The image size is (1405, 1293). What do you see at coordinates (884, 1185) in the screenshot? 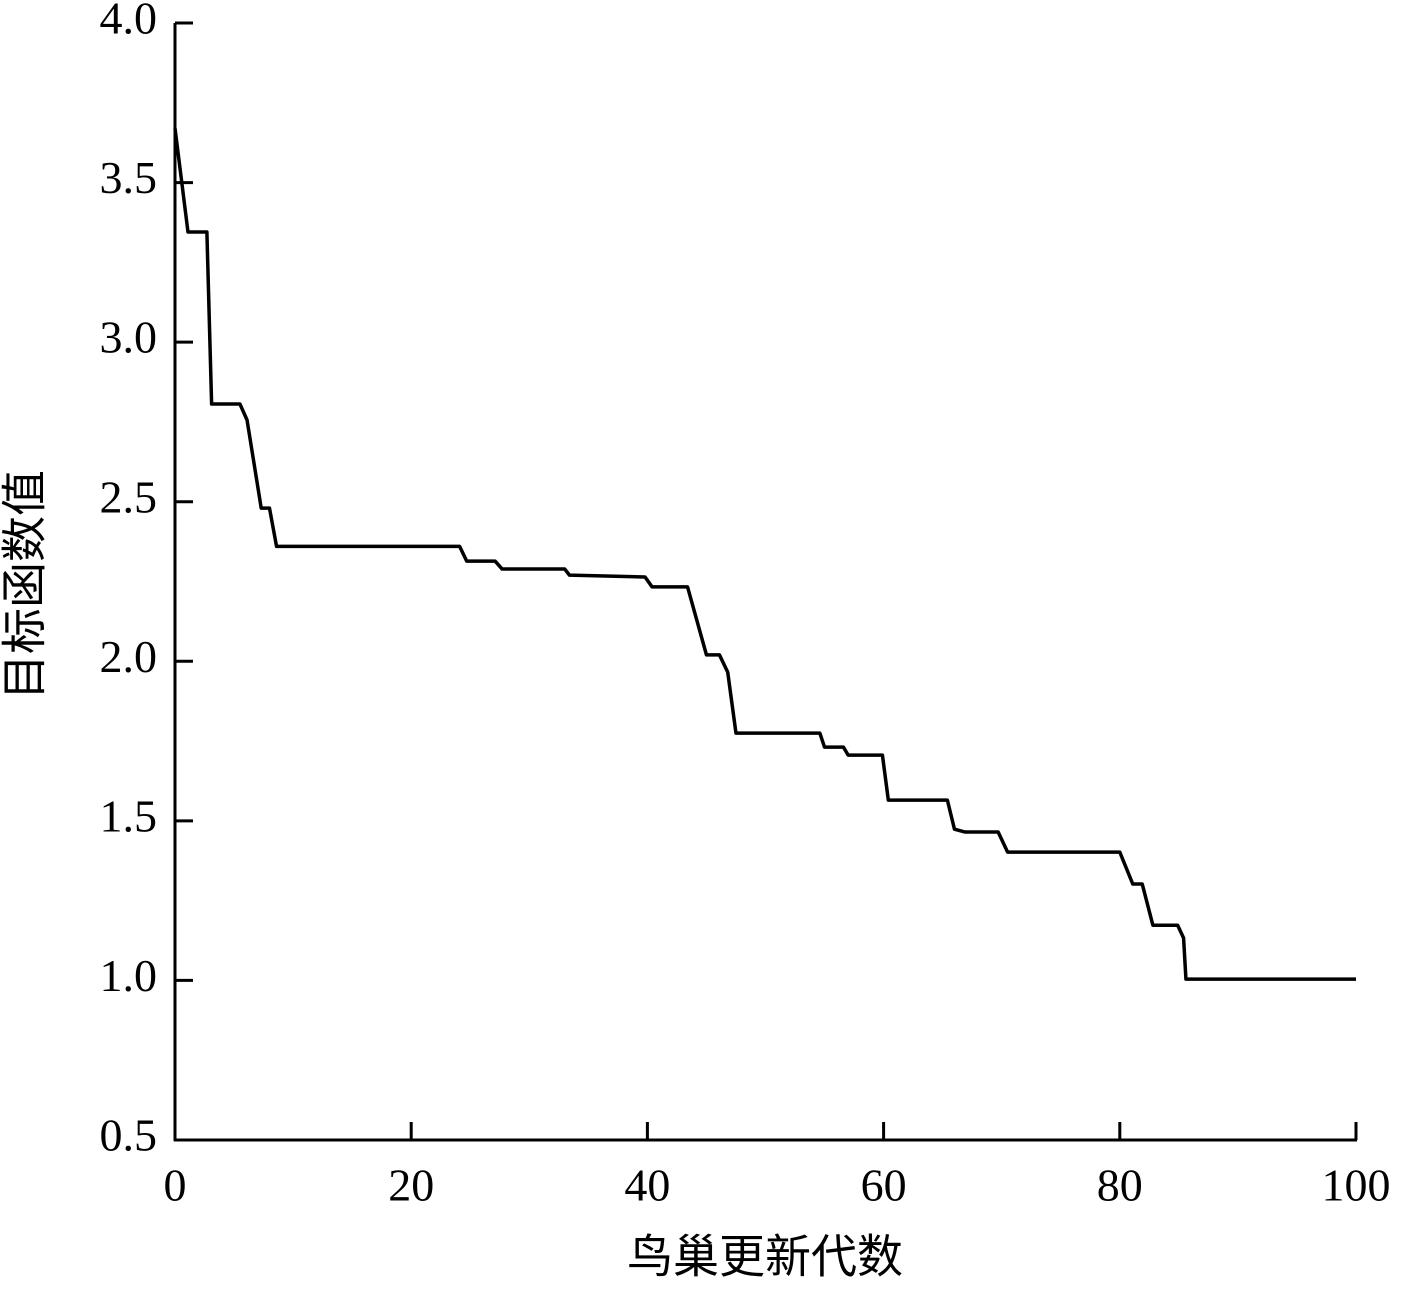
I see `x-tick-label: 60` at bounding box center [884, 1185].